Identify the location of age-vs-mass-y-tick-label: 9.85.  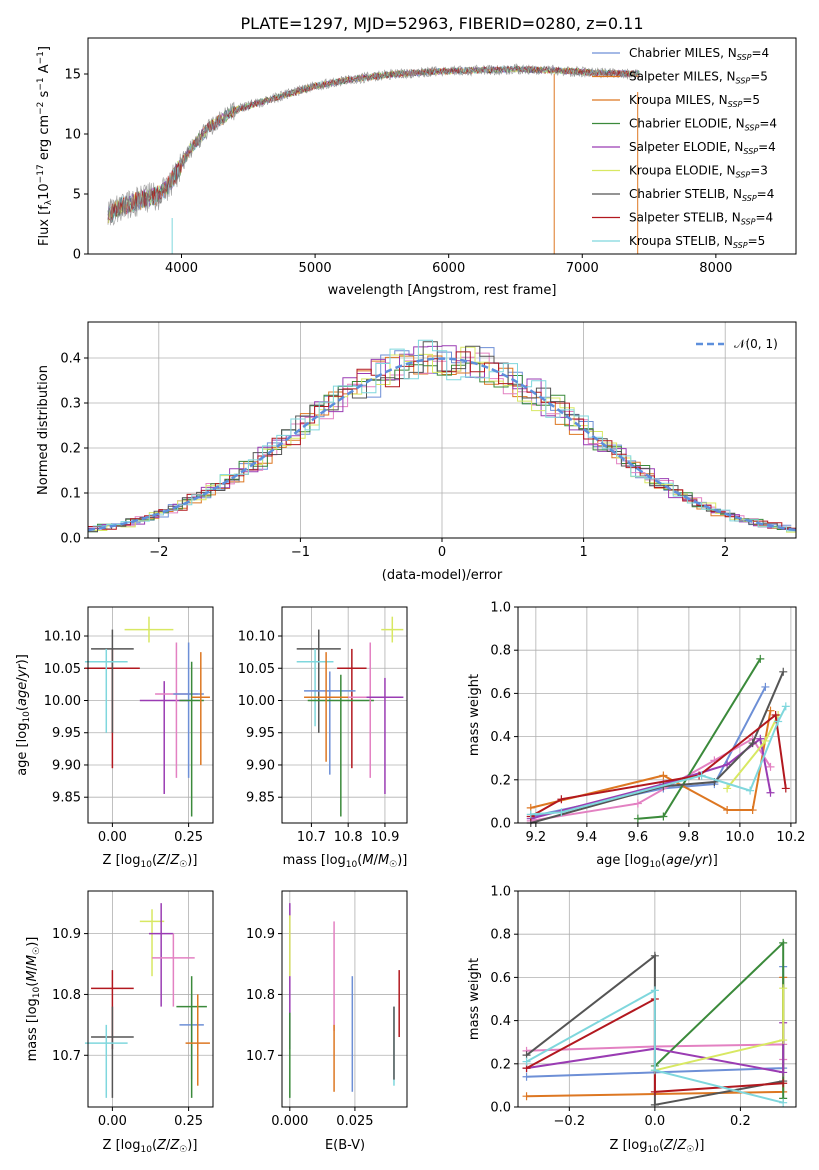
(260, 798).